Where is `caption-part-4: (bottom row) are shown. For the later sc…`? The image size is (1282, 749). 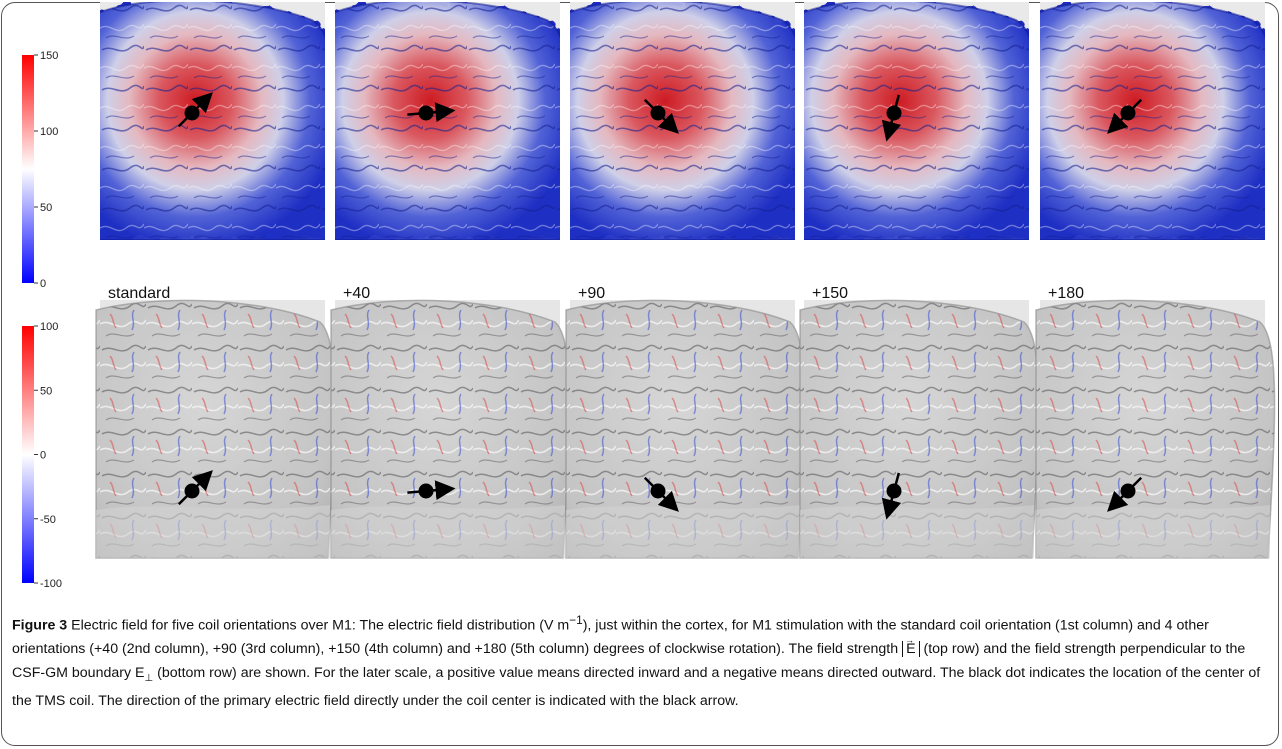 caption-part-4: (bottom row) are shown. For the later sc… is located at coordinates (636, 687).